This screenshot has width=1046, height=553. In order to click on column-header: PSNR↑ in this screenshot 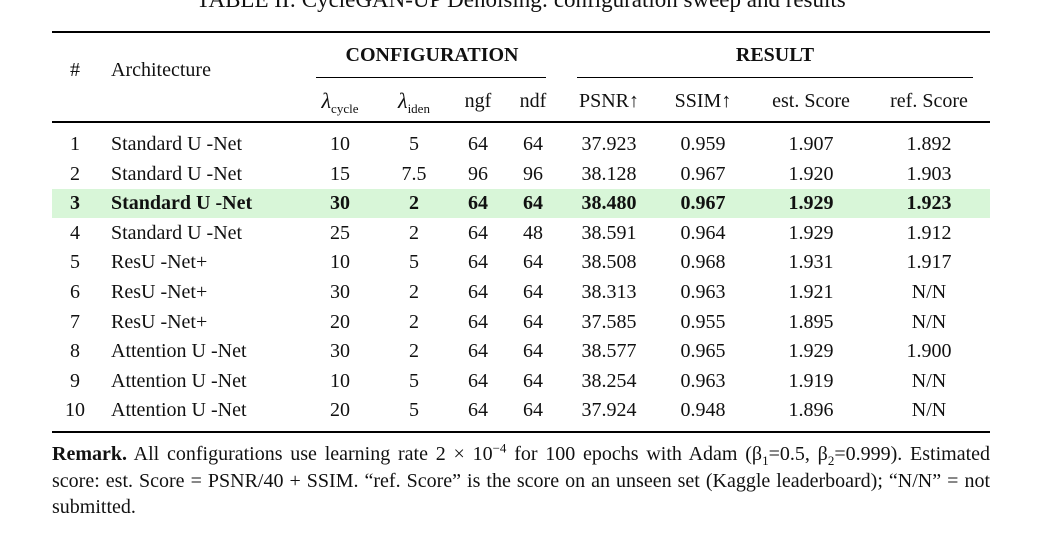, I will do `click(609, 101)`.